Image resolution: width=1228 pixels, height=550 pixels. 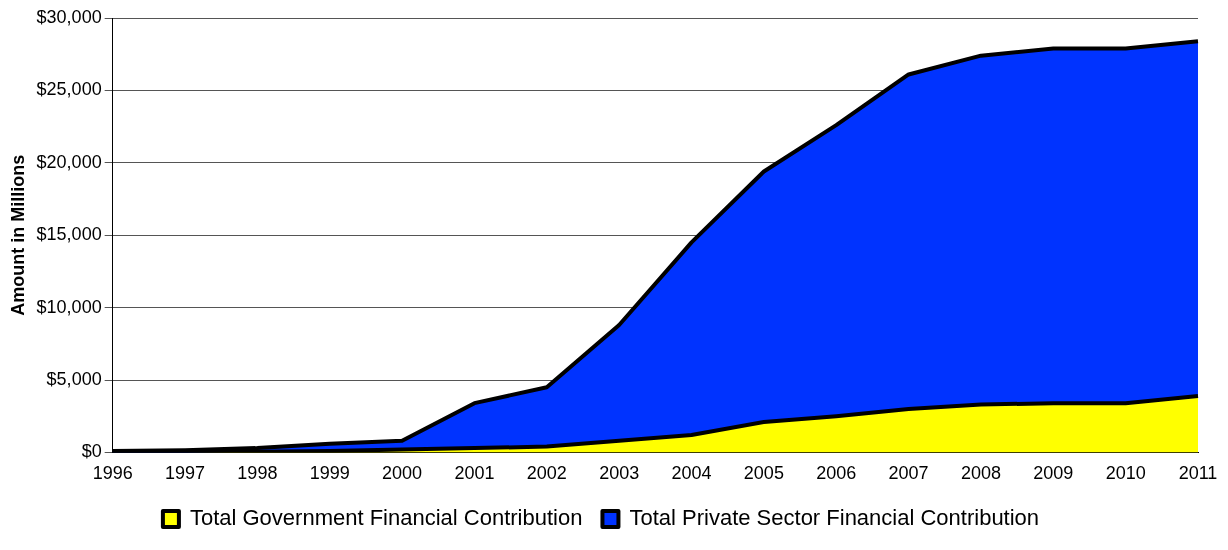 I want to click on x-tick-label: 2010, so click(x=1125, y=473).